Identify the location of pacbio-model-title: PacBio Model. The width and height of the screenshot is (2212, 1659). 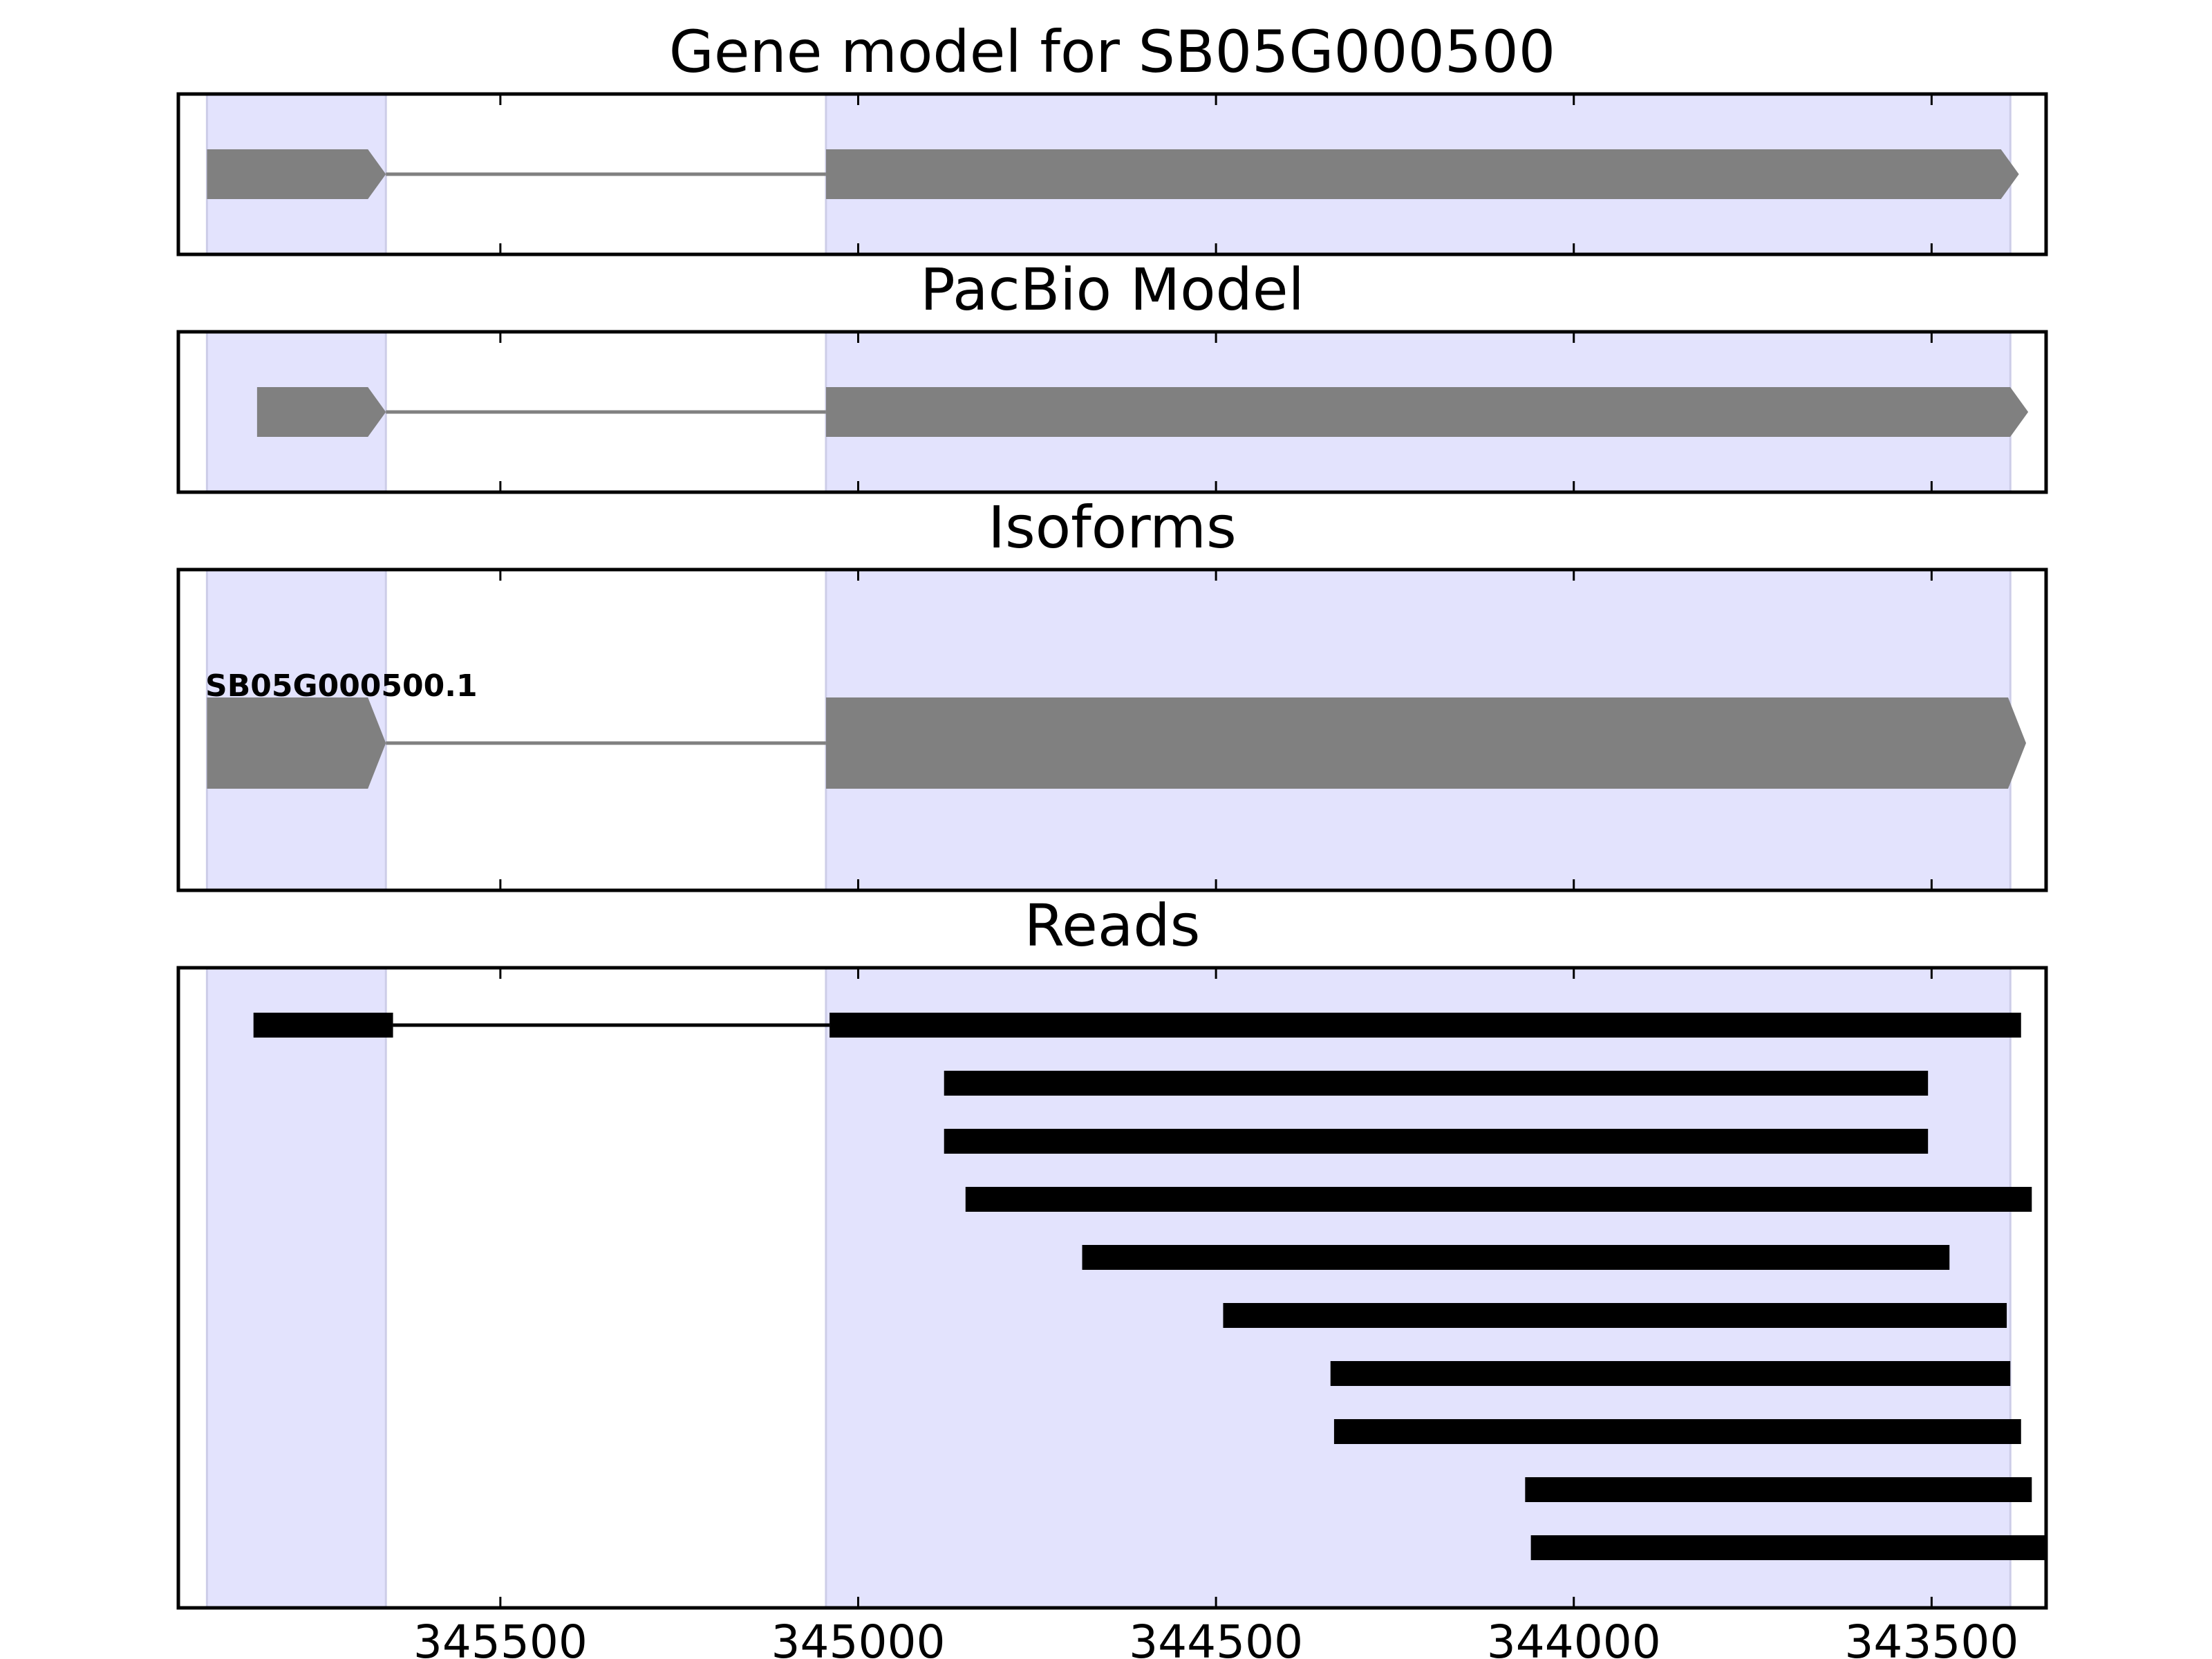
(1112, 290).